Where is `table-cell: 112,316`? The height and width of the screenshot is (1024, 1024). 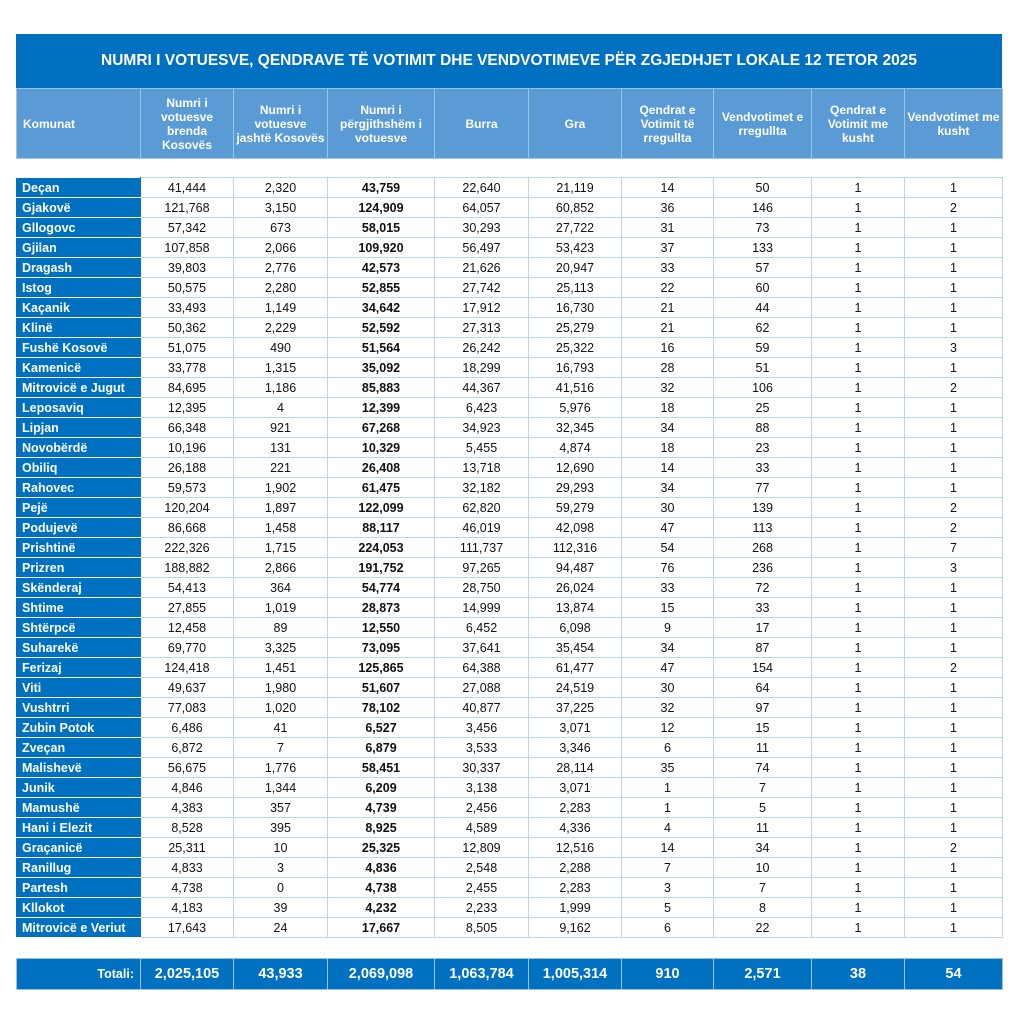
table-cell: 112,316 is located at coordinates (575, 547).